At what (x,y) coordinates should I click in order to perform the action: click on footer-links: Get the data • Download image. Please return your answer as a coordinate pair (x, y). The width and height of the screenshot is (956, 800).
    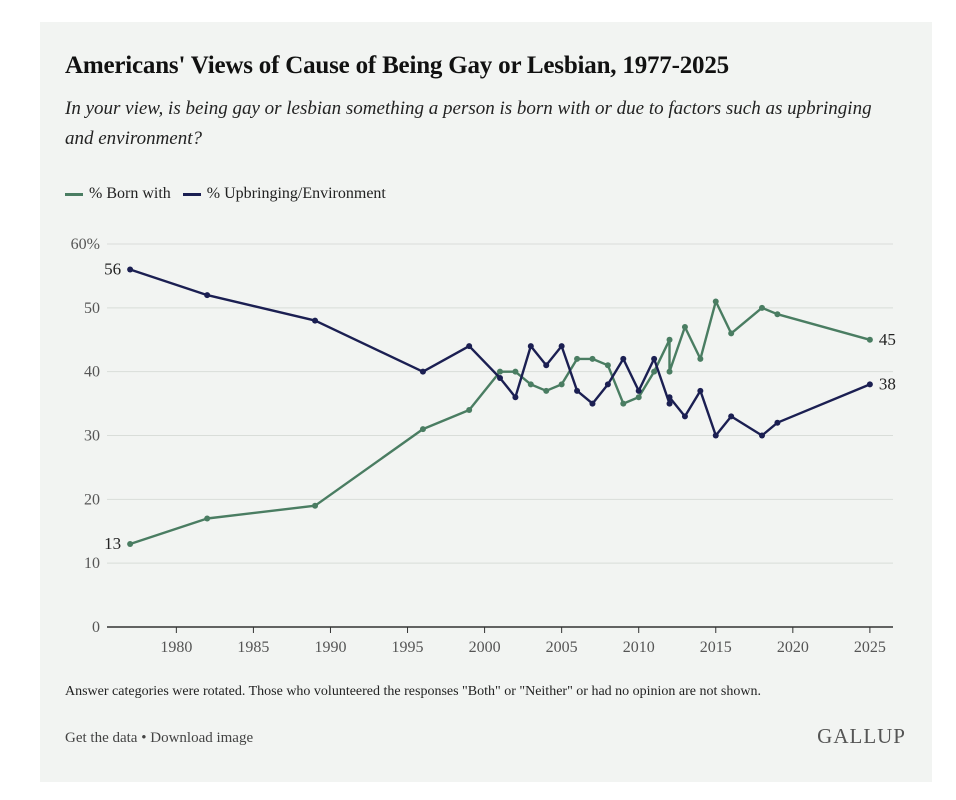
    Looking at the image, I should click on (159, 738).